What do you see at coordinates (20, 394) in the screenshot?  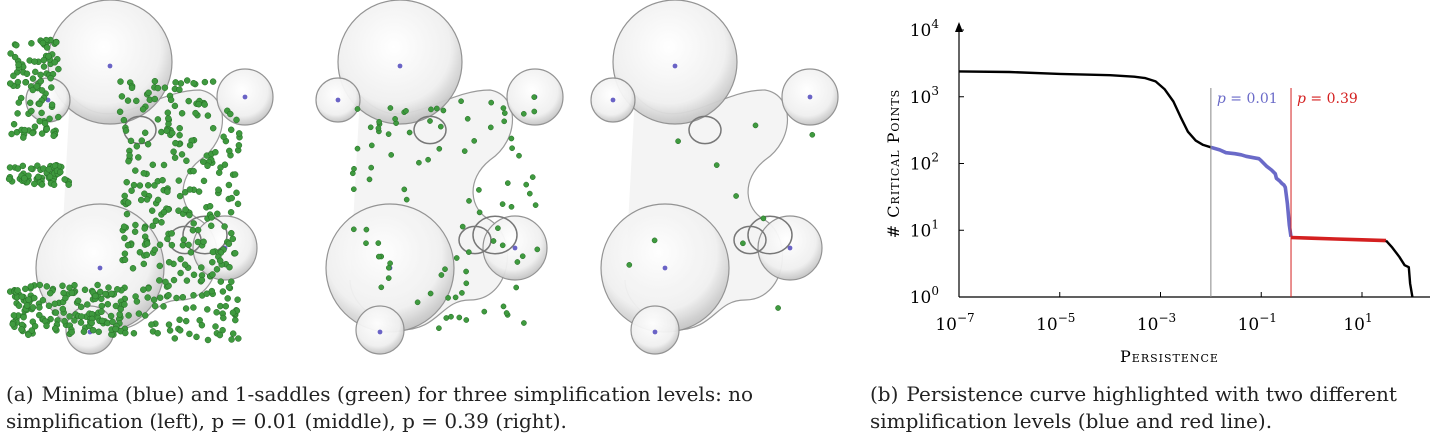 I see `caption-a-label: (a)` at bounding box center [20, 394].